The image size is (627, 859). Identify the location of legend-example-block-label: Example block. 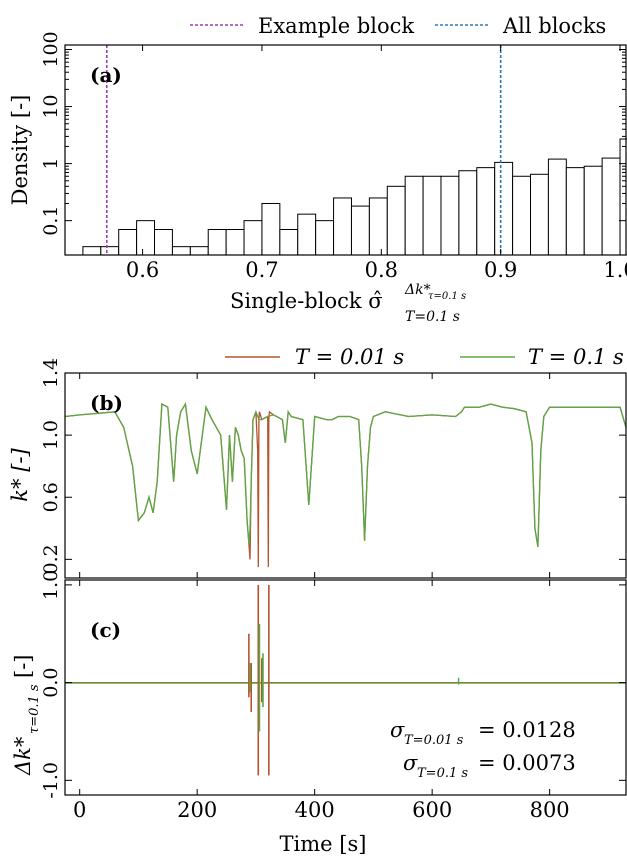
(336, 26).